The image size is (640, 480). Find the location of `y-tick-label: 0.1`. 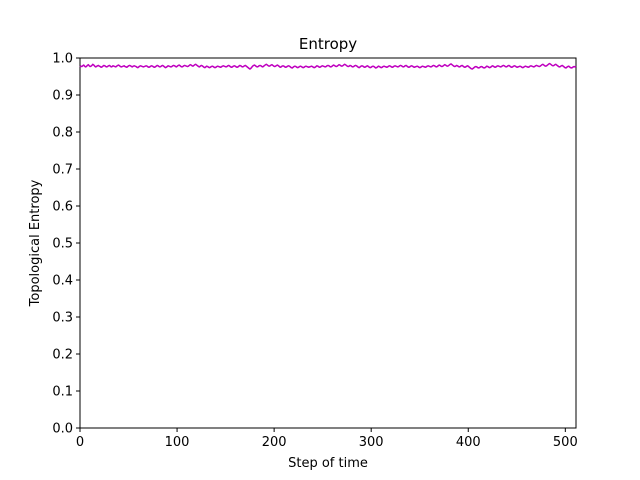

y-tick-label: 0.1 is located at coordinates (62, 392).